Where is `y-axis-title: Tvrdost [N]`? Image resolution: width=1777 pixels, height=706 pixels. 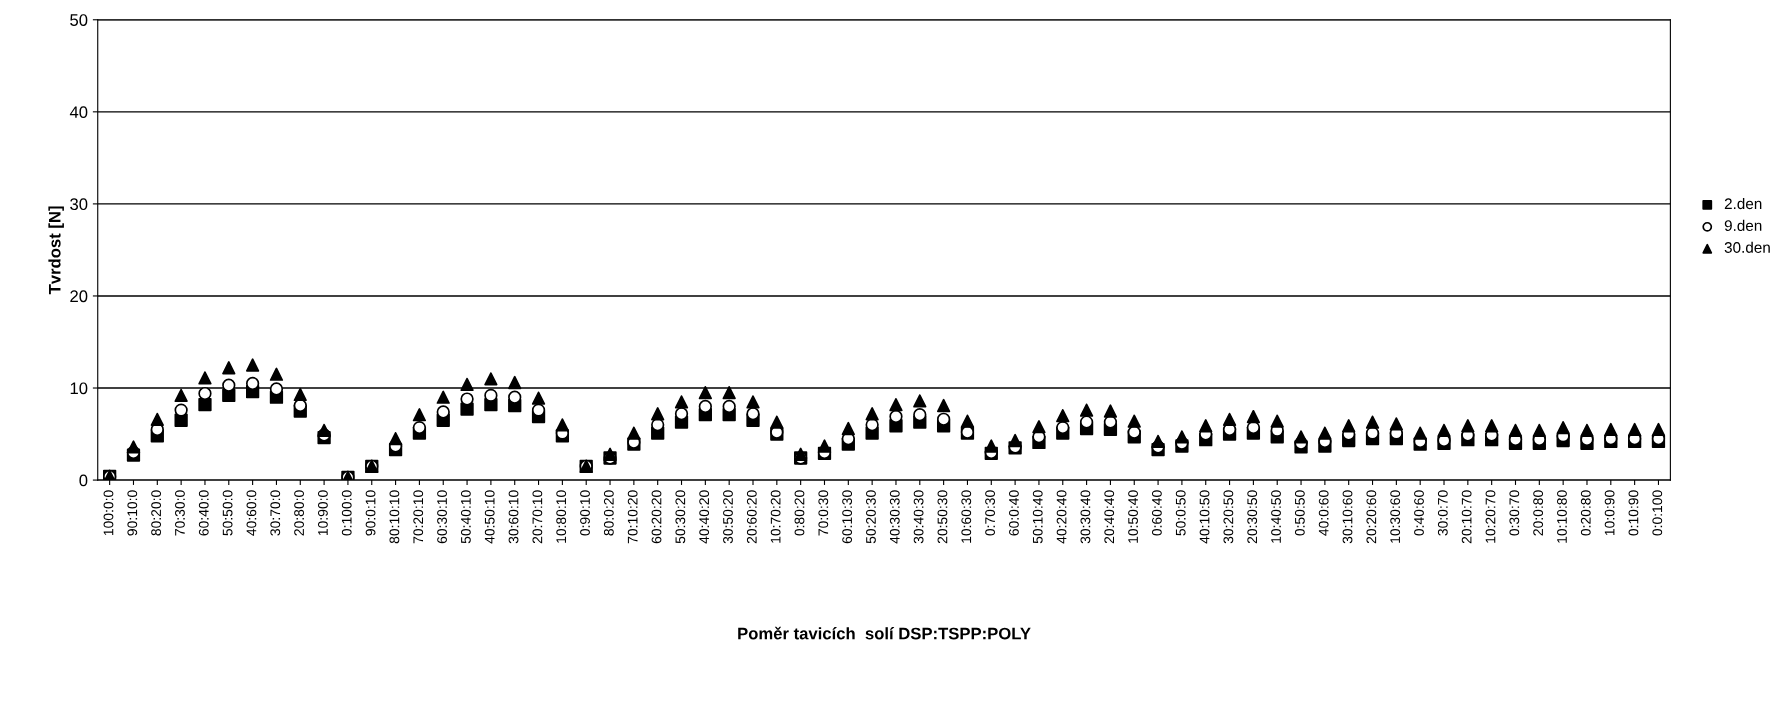
y-axis-title: Tvrdost [N] is located at coordinates (56, 250).